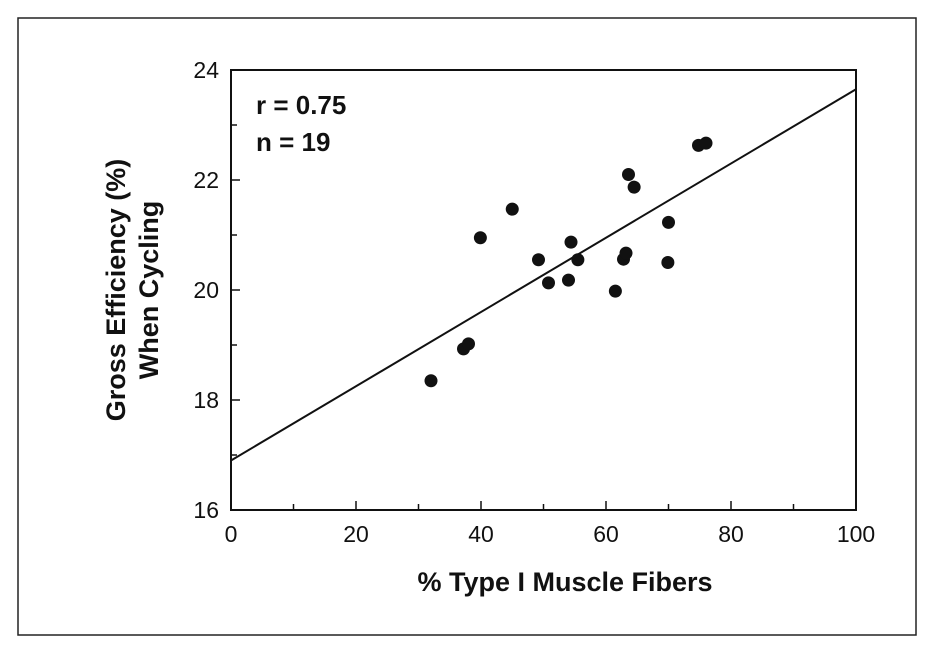 The height and width of the screenshot is (658, 946). I want to click on x-tick-label: 60, so click(606, 534).